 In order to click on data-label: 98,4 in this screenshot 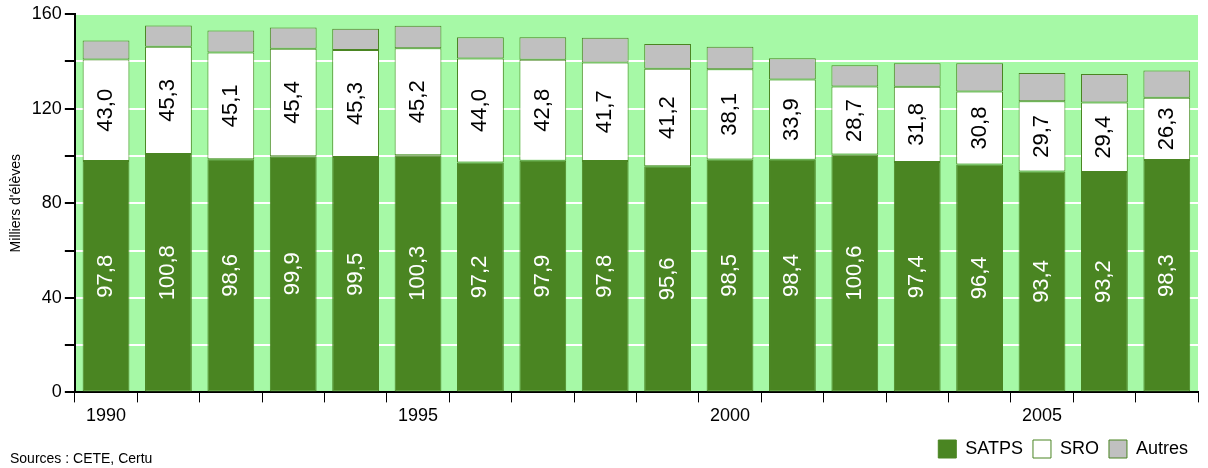, I will do `click(791, 275)`.